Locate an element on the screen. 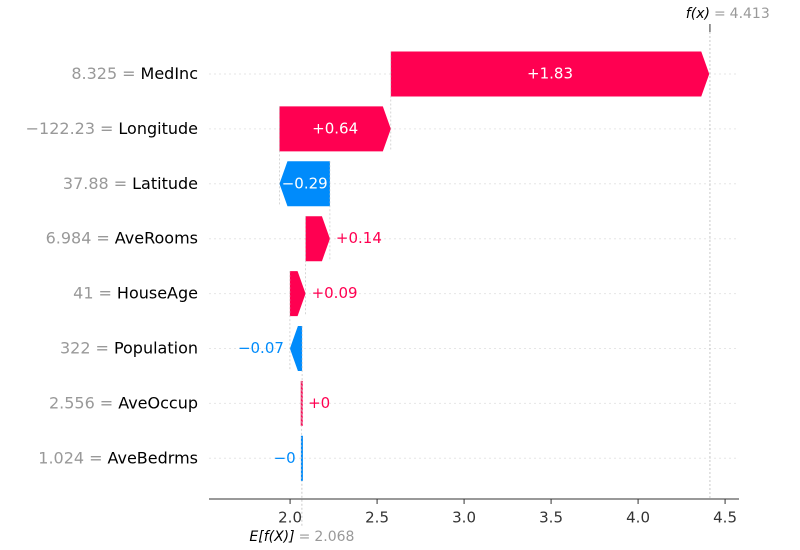 This screenshot has width=800, height=550. x-tick-label: 2.0 is located at coordinates (290, 518).